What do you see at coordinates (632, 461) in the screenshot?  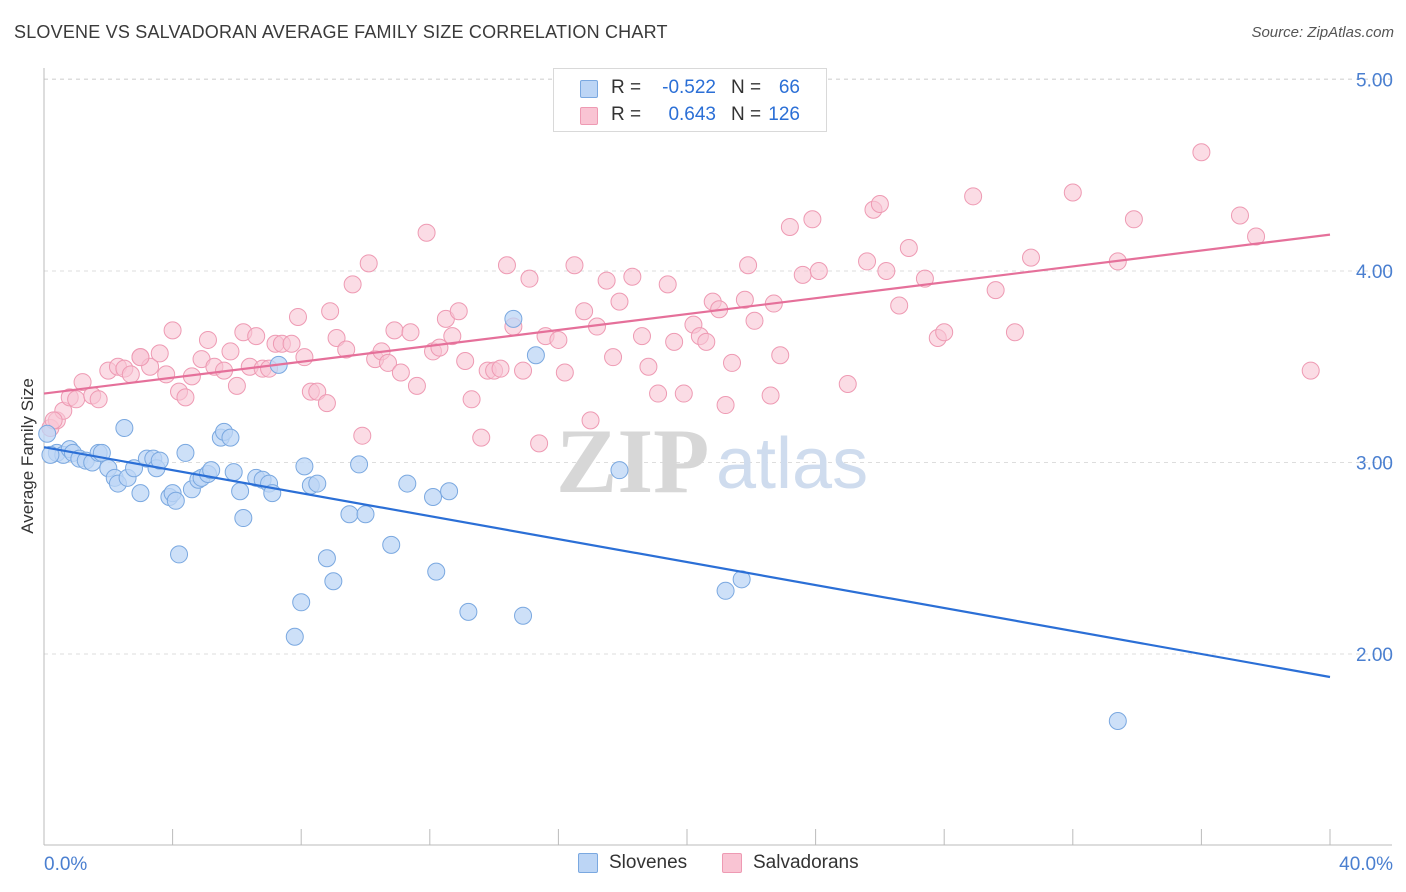 I see `watermark-zip: ZIP` at bounding box center [632, 461].